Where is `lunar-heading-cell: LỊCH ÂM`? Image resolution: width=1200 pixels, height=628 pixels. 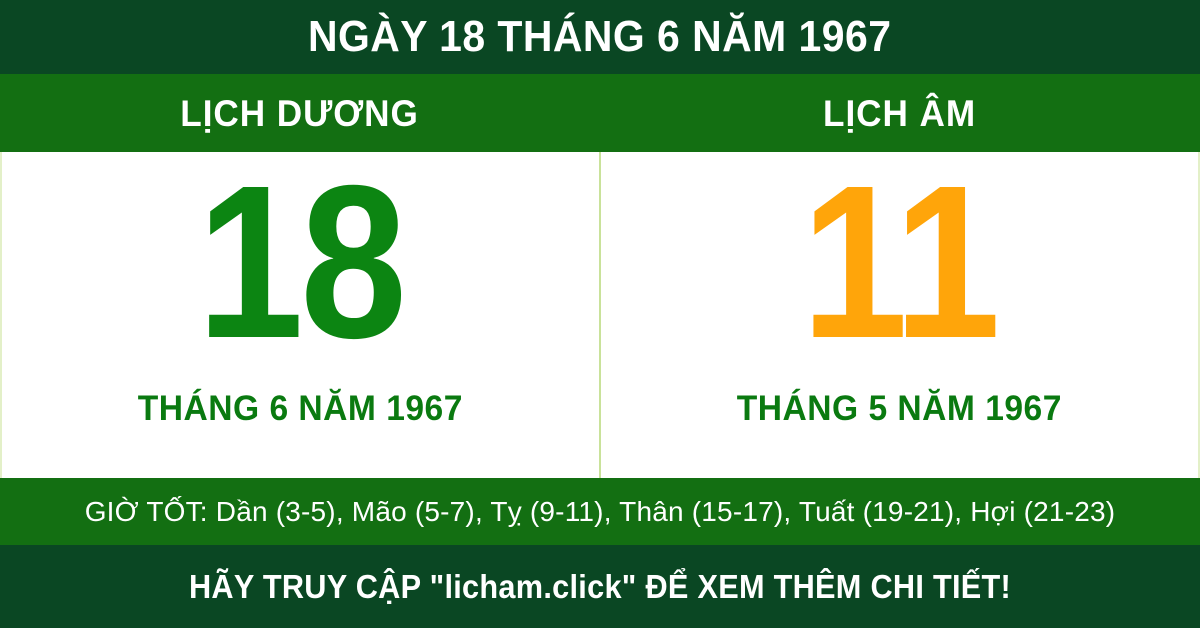
lunar-heading-cell: LỊCH ÂM is located at coordinates (900, 113).